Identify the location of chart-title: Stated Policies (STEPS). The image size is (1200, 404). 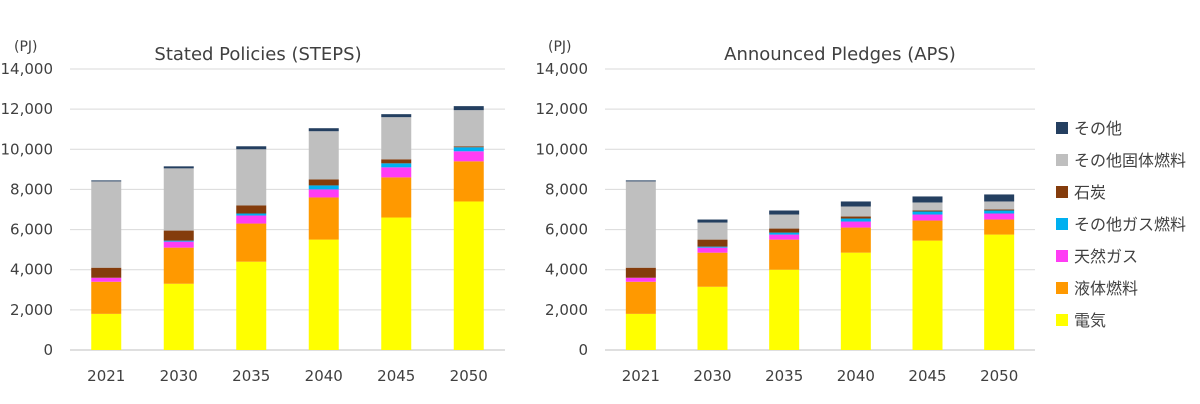
(257, 54).